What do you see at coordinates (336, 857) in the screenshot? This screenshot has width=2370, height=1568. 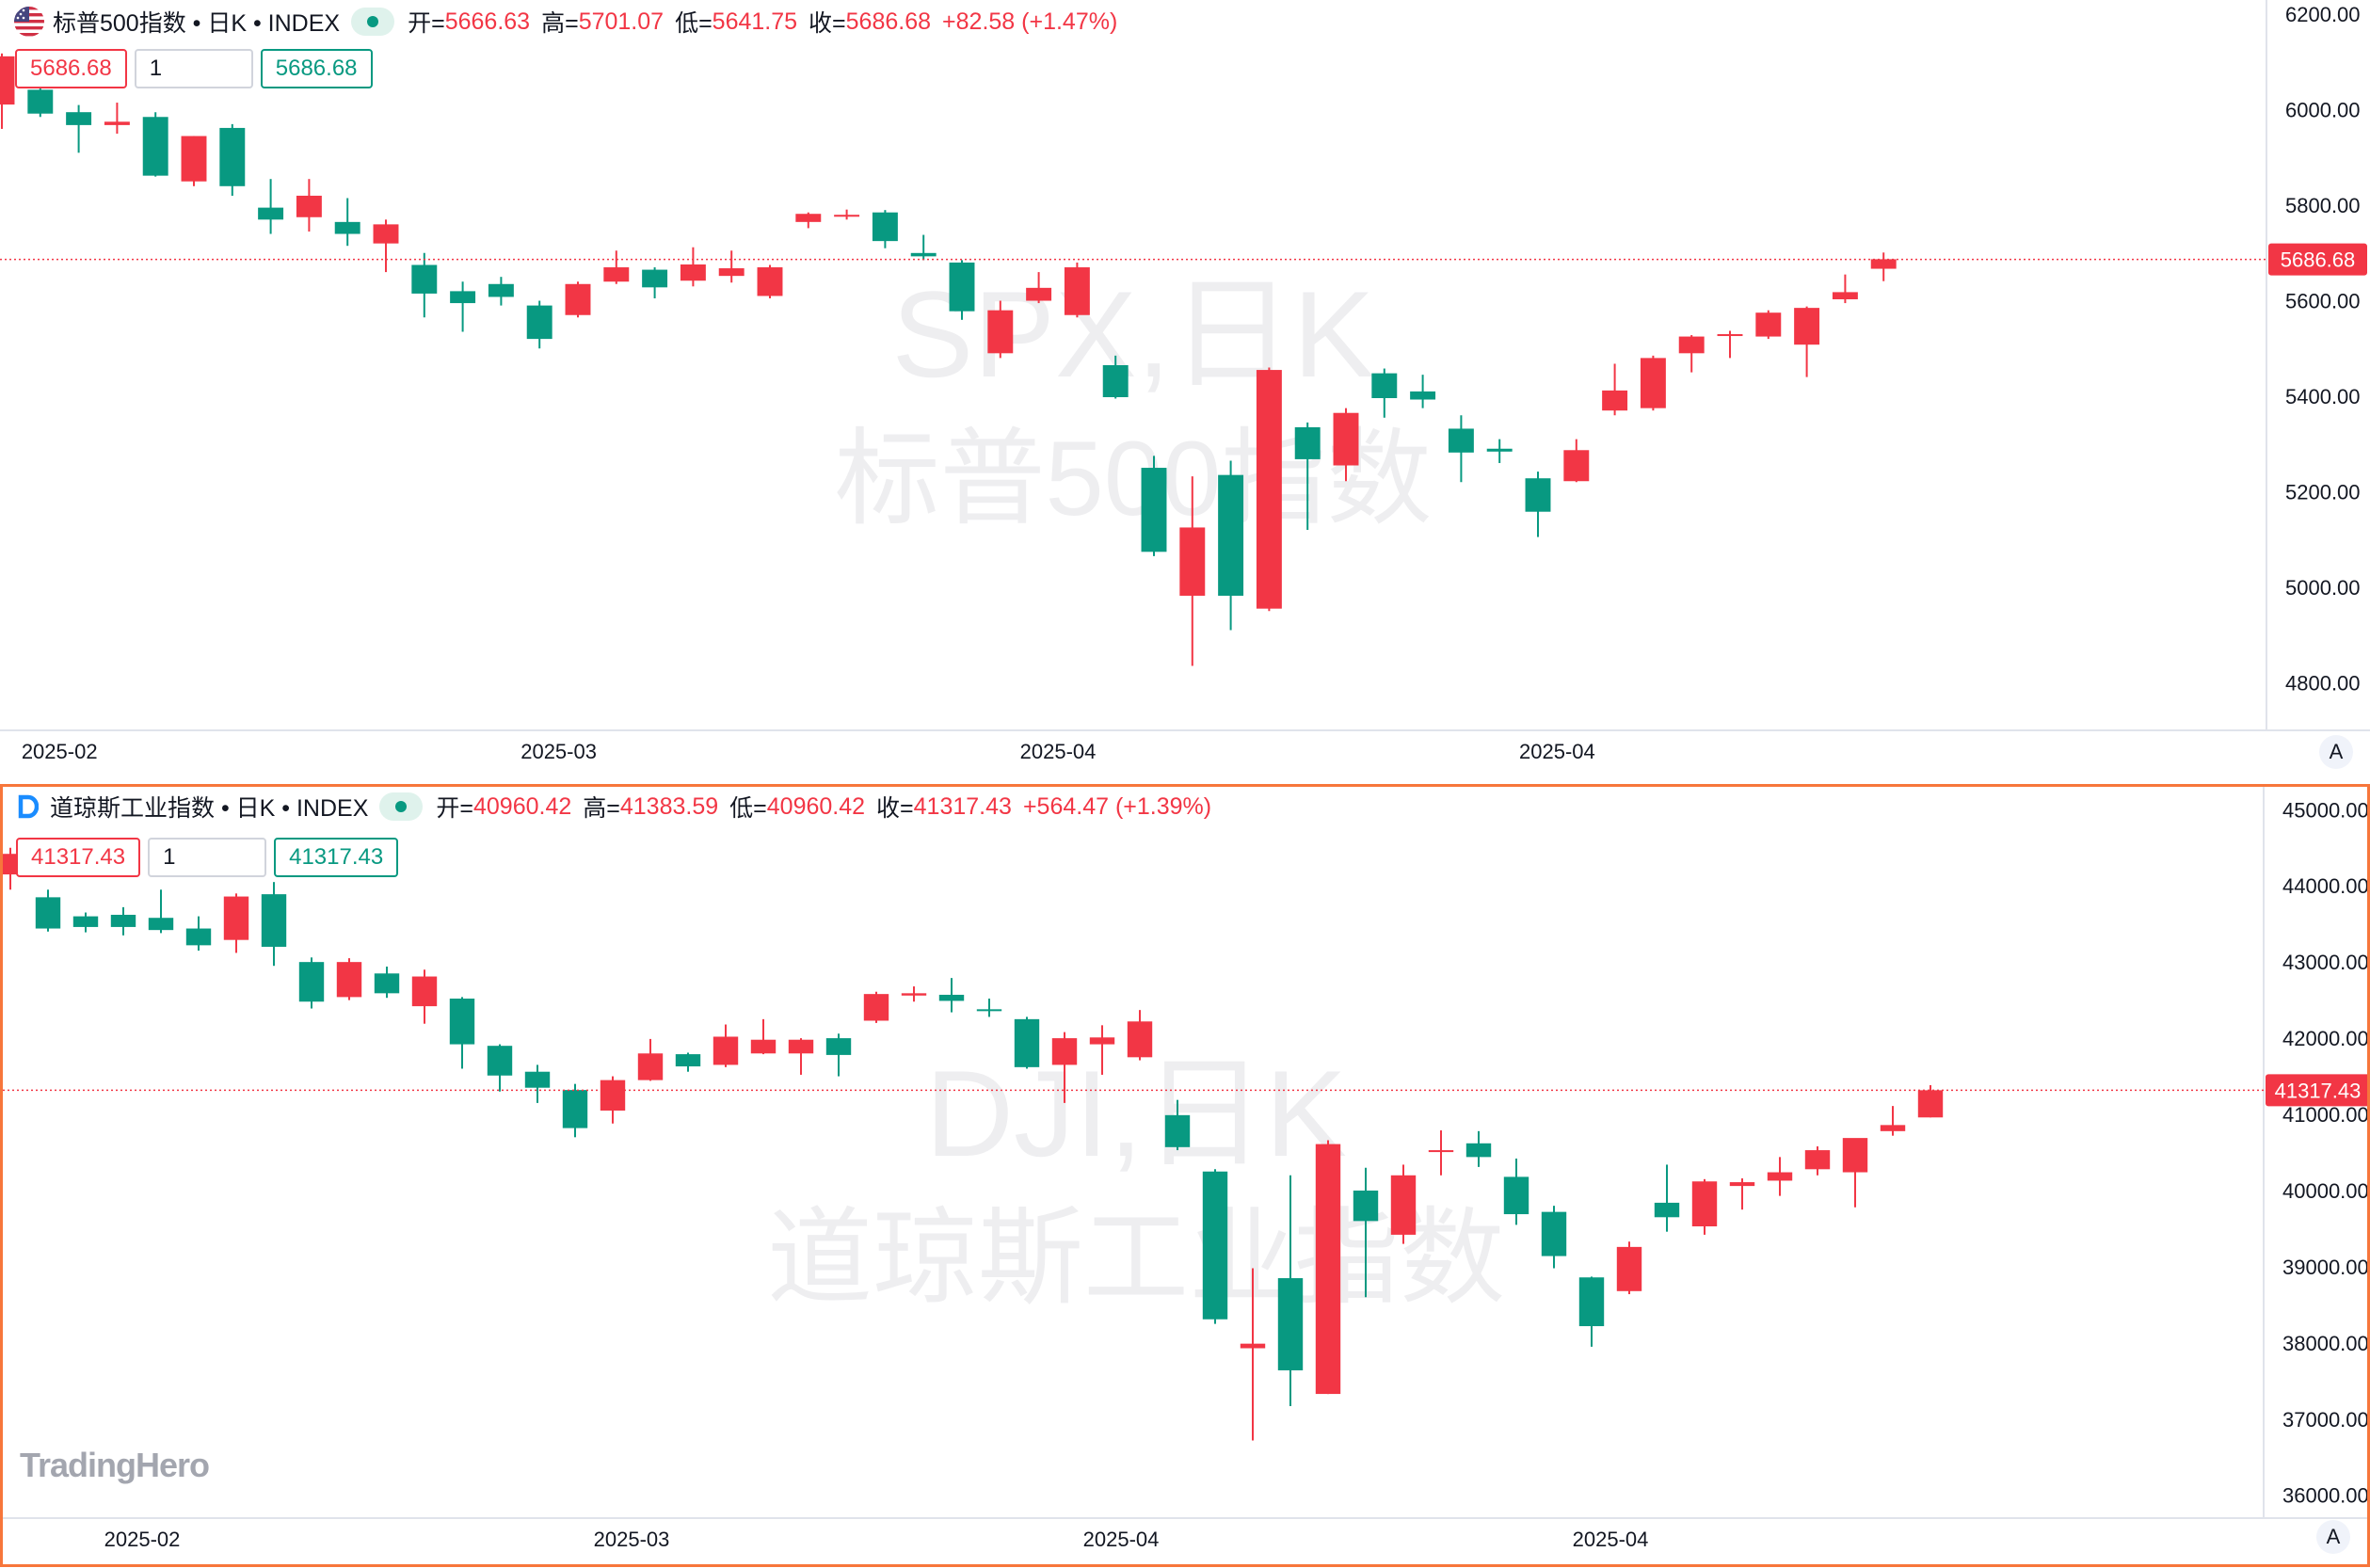 I see `buy-button: 41317.43` at bounding box center [336, 857].